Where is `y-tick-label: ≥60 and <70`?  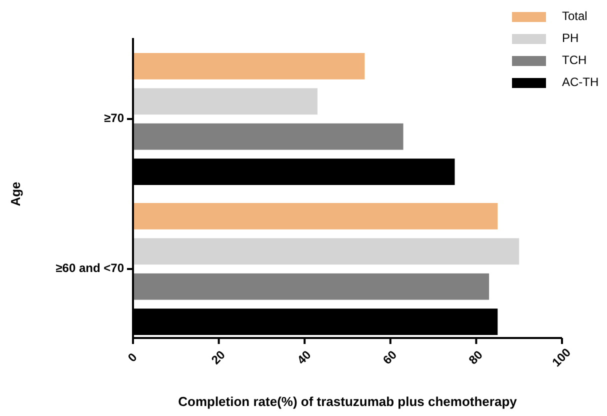 y-tick-label: ≥60 and <70 is located at coordinates (90, 268).